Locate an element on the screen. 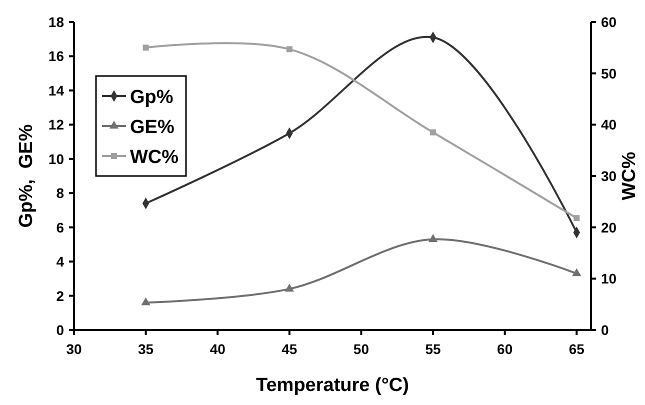 This screenshot has height=405, width=645. y-tick-label: 14 is located at coordinates (56, 90).